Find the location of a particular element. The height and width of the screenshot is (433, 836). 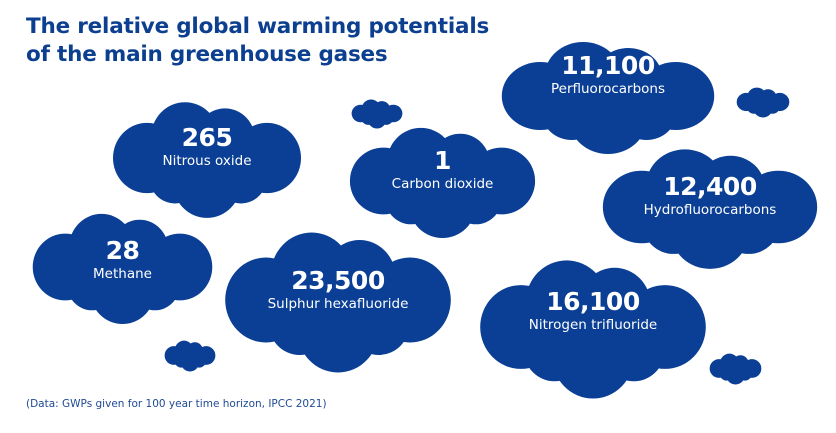

gas-cloud-carbon-dioxide: 1 Carbon dioxide is located at coordinates (442, 181).